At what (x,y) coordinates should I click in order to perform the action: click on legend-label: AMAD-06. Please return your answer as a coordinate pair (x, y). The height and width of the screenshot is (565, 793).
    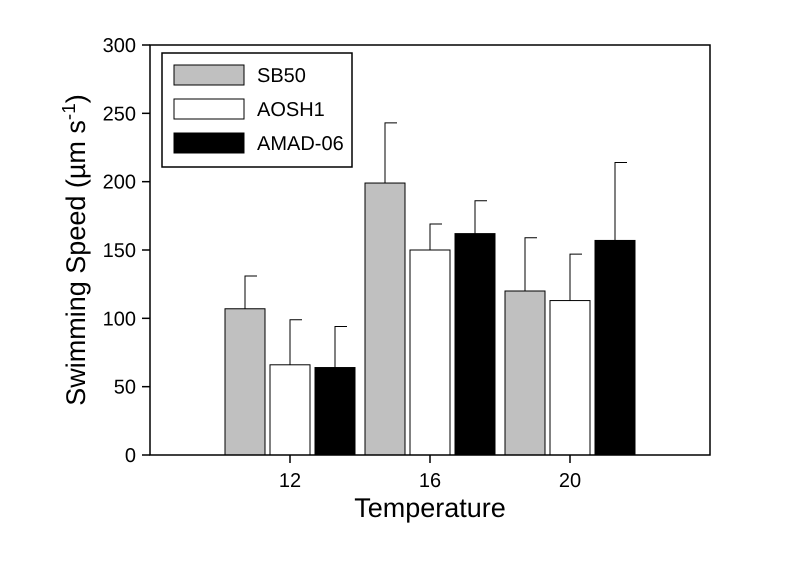
    Looking at the image, I should click on (300, 144).